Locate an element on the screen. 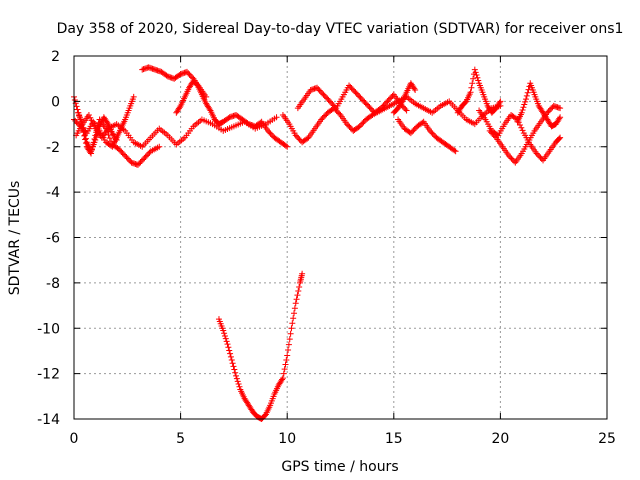 This screenshot has width=640, height=480. y-tick-label: -12 is located at coordinates (48, 375).